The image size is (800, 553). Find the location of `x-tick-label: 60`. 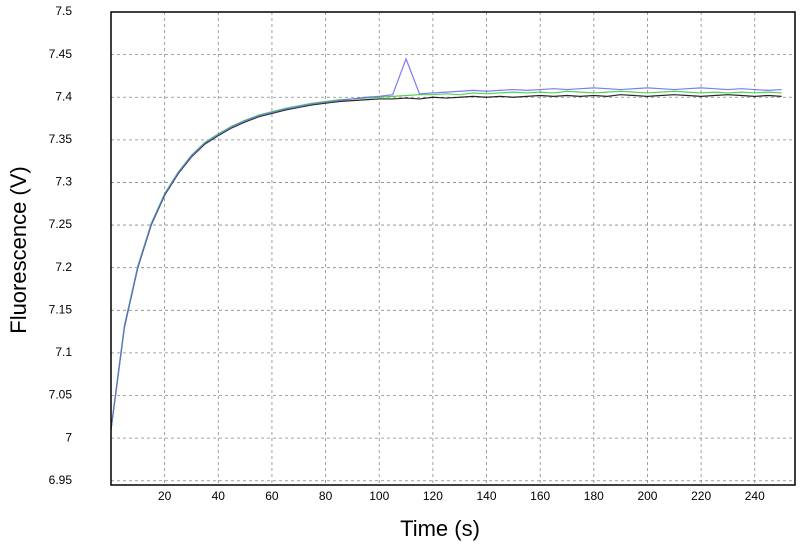

x-tick-label: 60 is located at coordinates (272, 496).